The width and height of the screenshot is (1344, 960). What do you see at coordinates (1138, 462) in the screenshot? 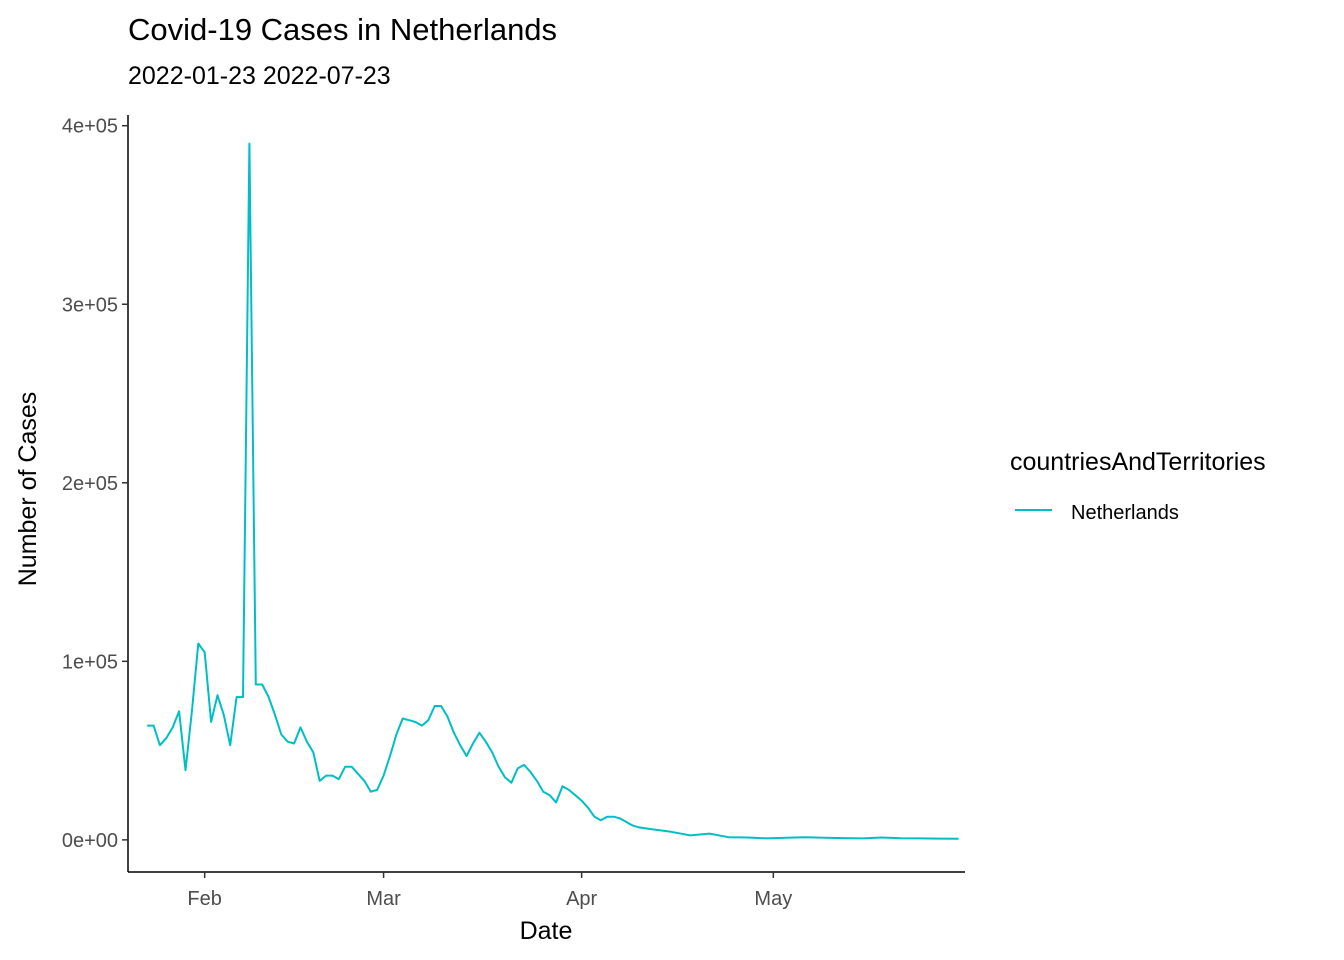
I see `legend-title: countriesAndTerritories` at bounding box center [1138, 462].